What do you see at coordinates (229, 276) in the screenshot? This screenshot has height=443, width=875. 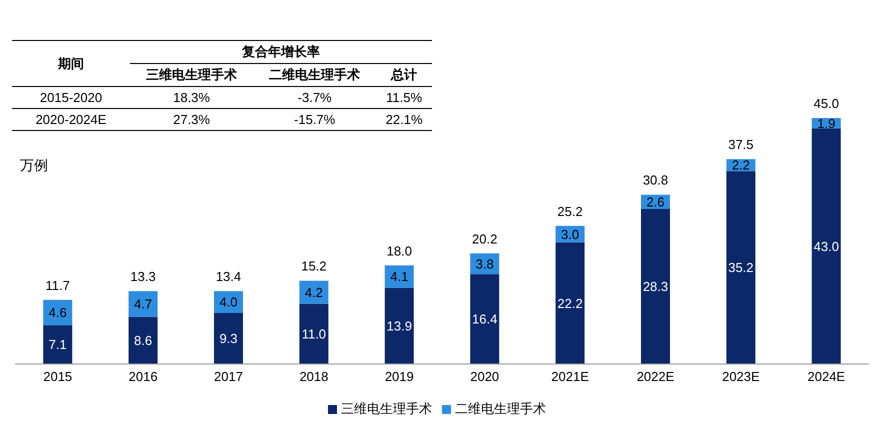 I see `total-label: 13.4` at bounding box center [229, 276].